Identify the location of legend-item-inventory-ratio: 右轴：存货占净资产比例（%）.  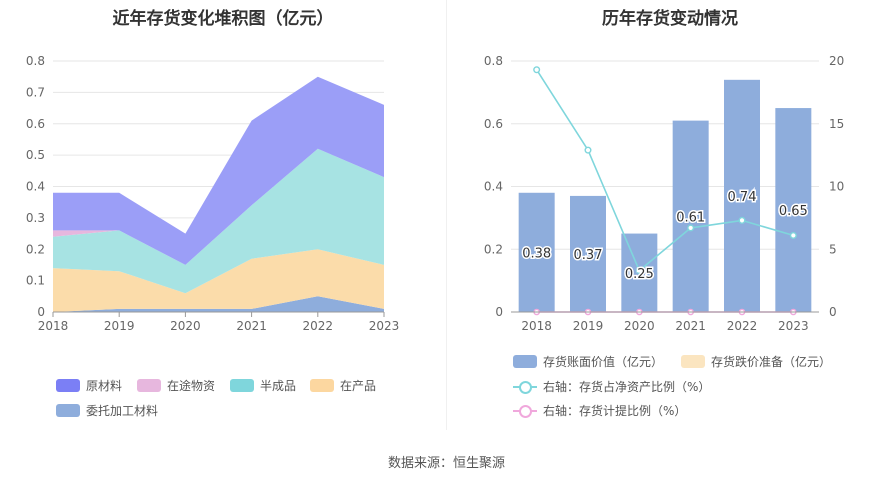
(611, 386).